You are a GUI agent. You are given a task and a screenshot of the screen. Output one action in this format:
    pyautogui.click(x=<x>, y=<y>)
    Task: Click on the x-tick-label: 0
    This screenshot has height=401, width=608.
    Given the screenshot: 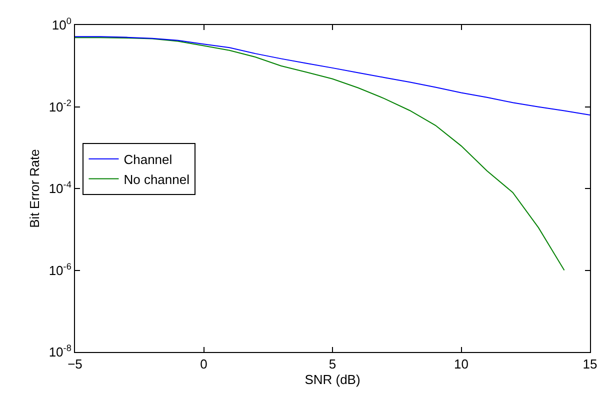 What is the action you would take?
    pyautogui.click(x=204, y=364)
    